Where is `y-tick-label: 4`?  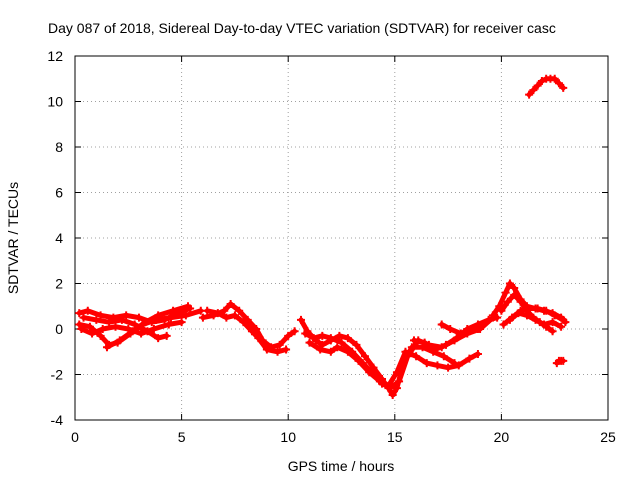
y-tick-label: 4 is located at coordinates (59, 238).